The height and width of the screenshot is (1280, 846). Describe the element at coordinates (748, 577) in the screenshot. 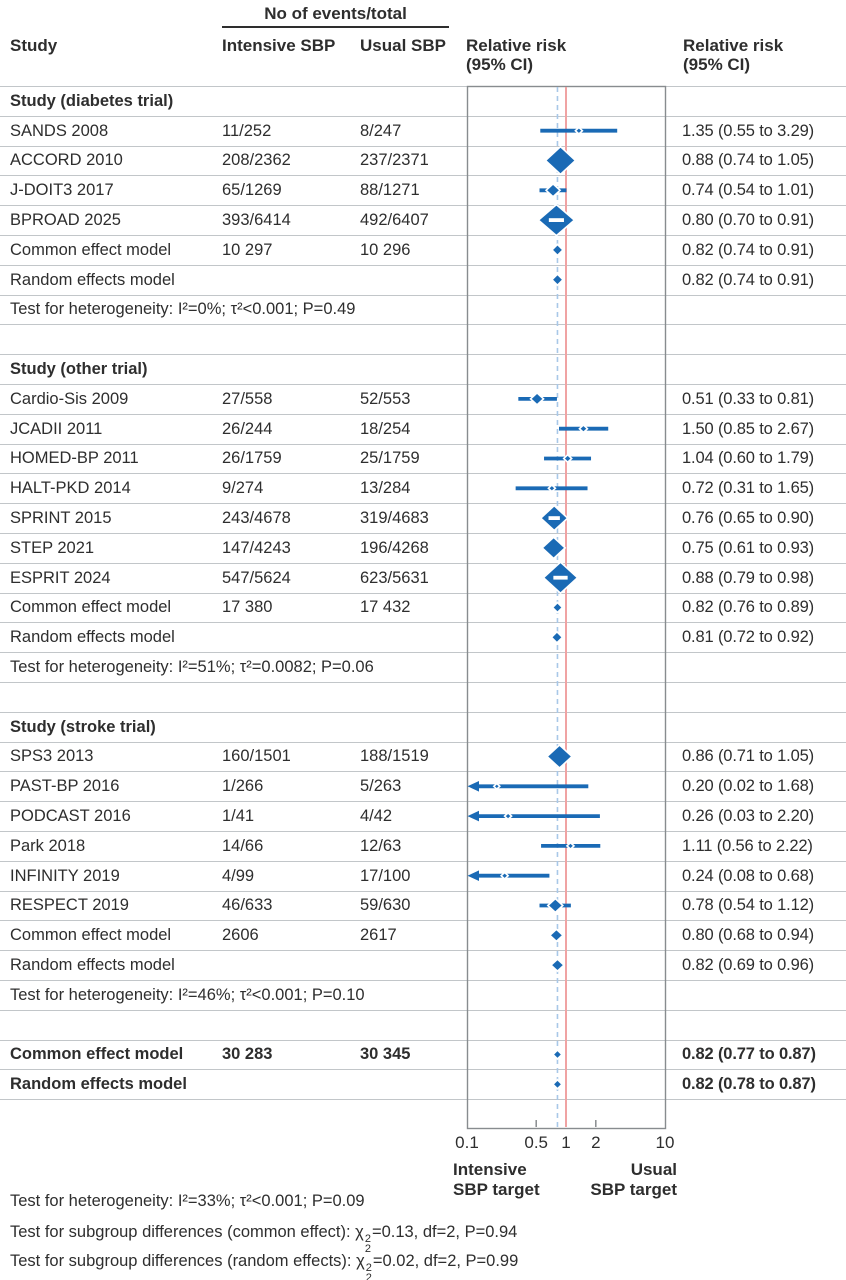

I see `relative-risk-ci-cell: 0.88 (0.79 to 0.98)` at that location.